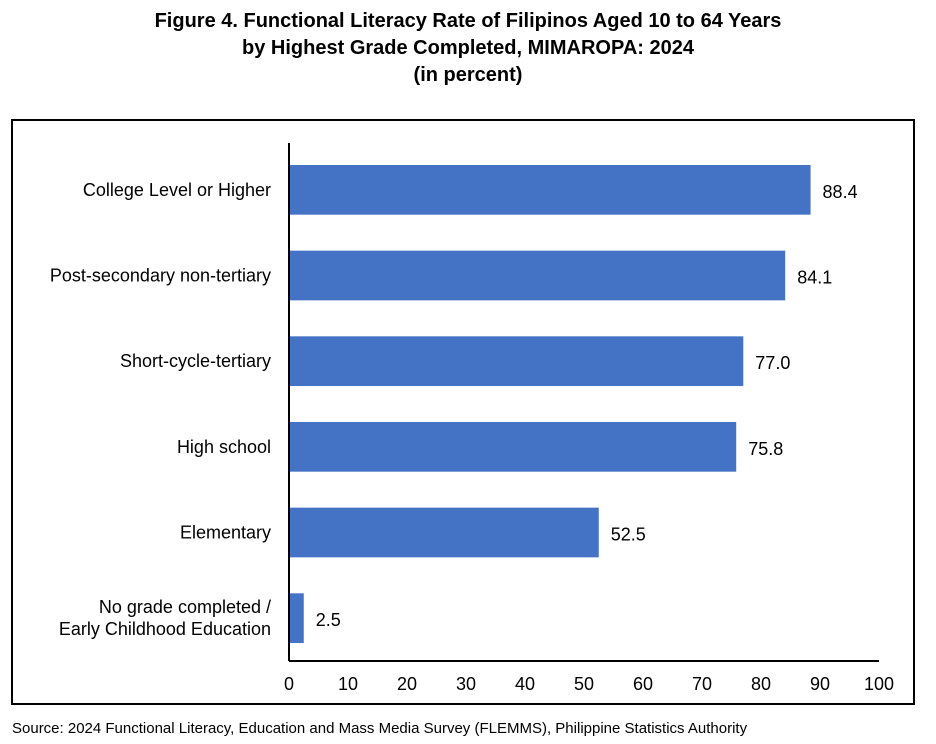 This screenshot has width=936, height=744. I want to click on x-tick-label-70: 70, so click(702, 684).